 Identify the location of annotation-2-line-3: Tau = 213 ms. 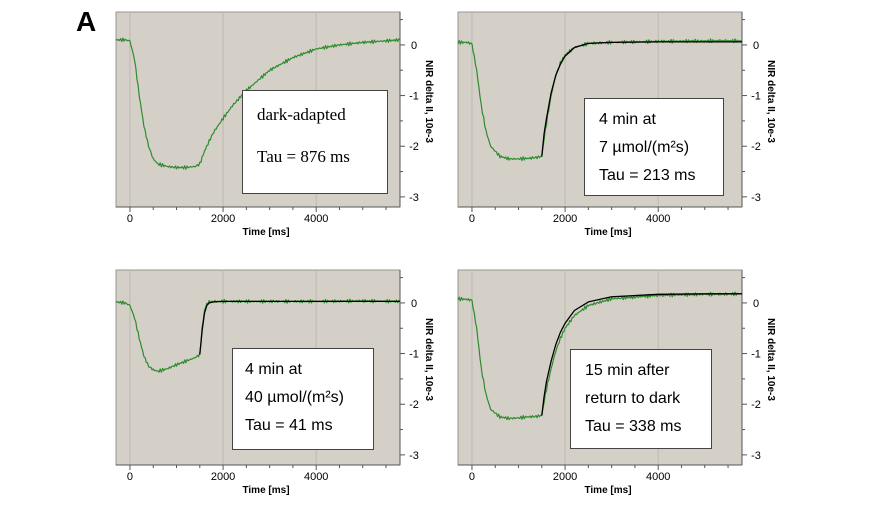
(647, 175).